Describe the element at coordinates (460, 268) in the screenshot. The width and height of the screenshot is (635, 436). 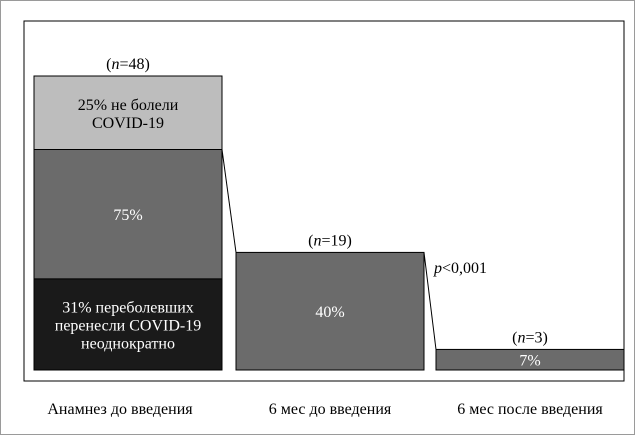
I see `p-value-annotation: p<0,001` at that location.